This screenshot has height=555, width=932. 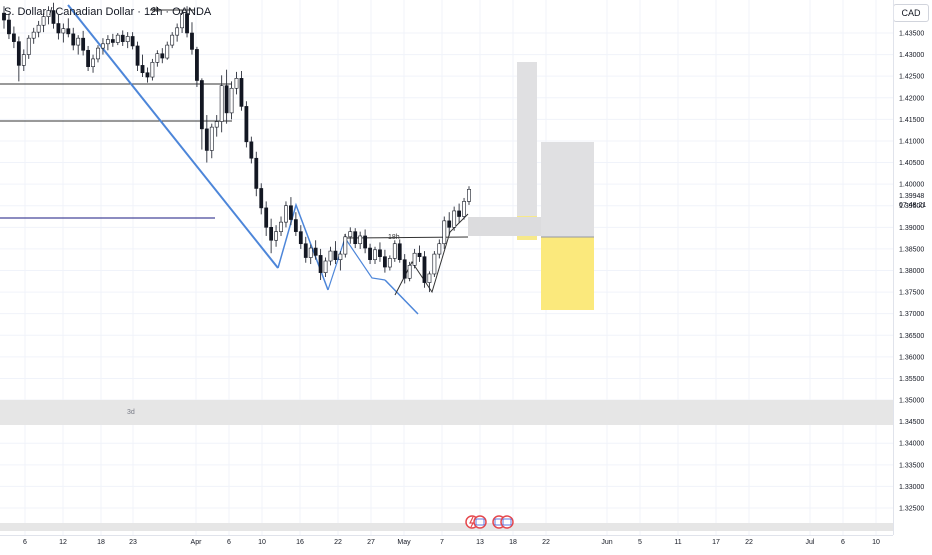 I want to click on support-zone, so click(x=446, y=412).